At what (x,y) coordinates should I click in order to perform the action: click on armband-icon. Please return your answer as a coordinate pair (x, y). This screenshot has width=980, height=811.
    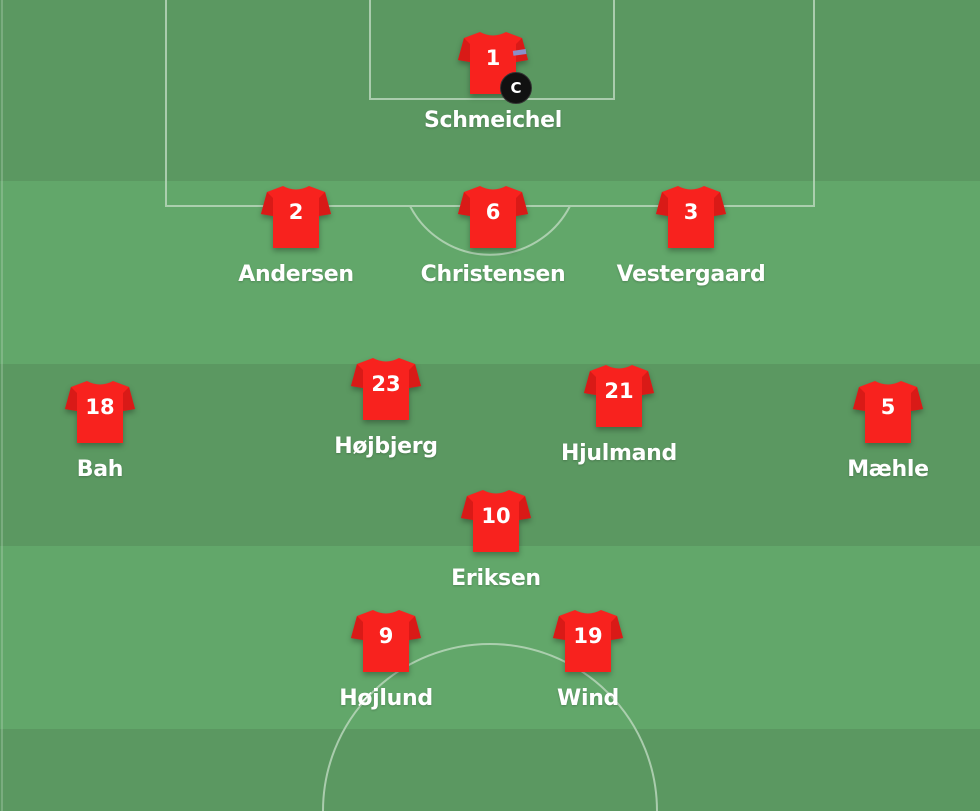
    Looking at the image, I should click on (519, 52).